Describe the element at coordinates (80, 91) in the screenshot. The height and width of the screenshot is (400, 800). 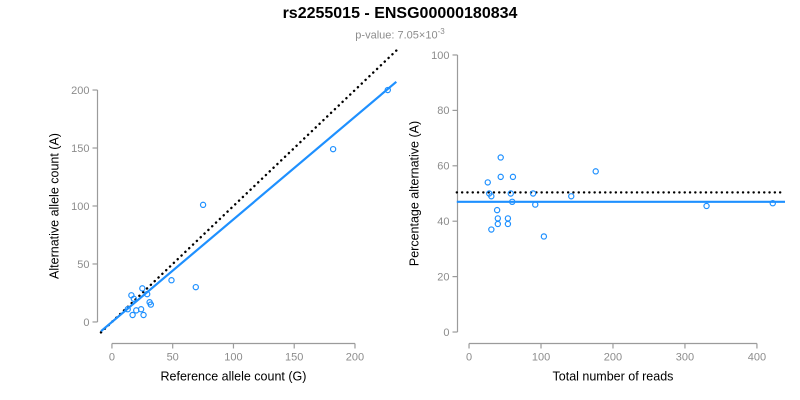
I see `y-tick-label: 200` at that location.